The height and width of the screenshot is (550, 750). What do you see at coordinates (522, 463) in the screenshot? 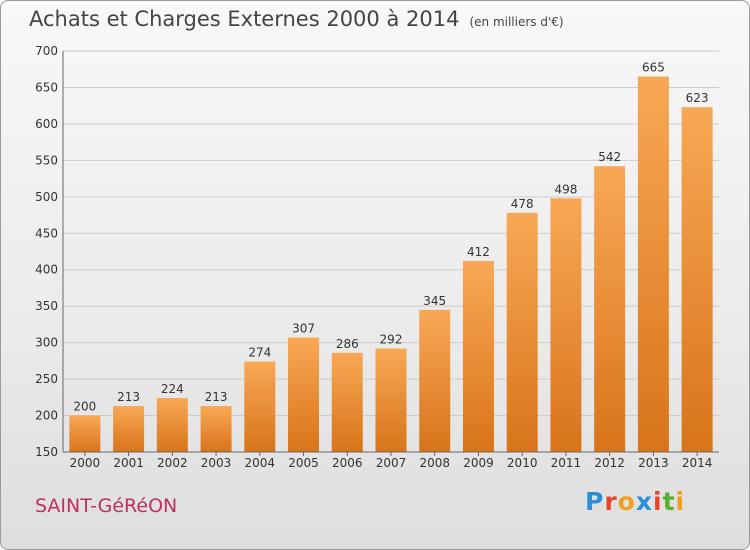
I see `x-tick-label-2010: 2010` at bounding box center [522, 463].